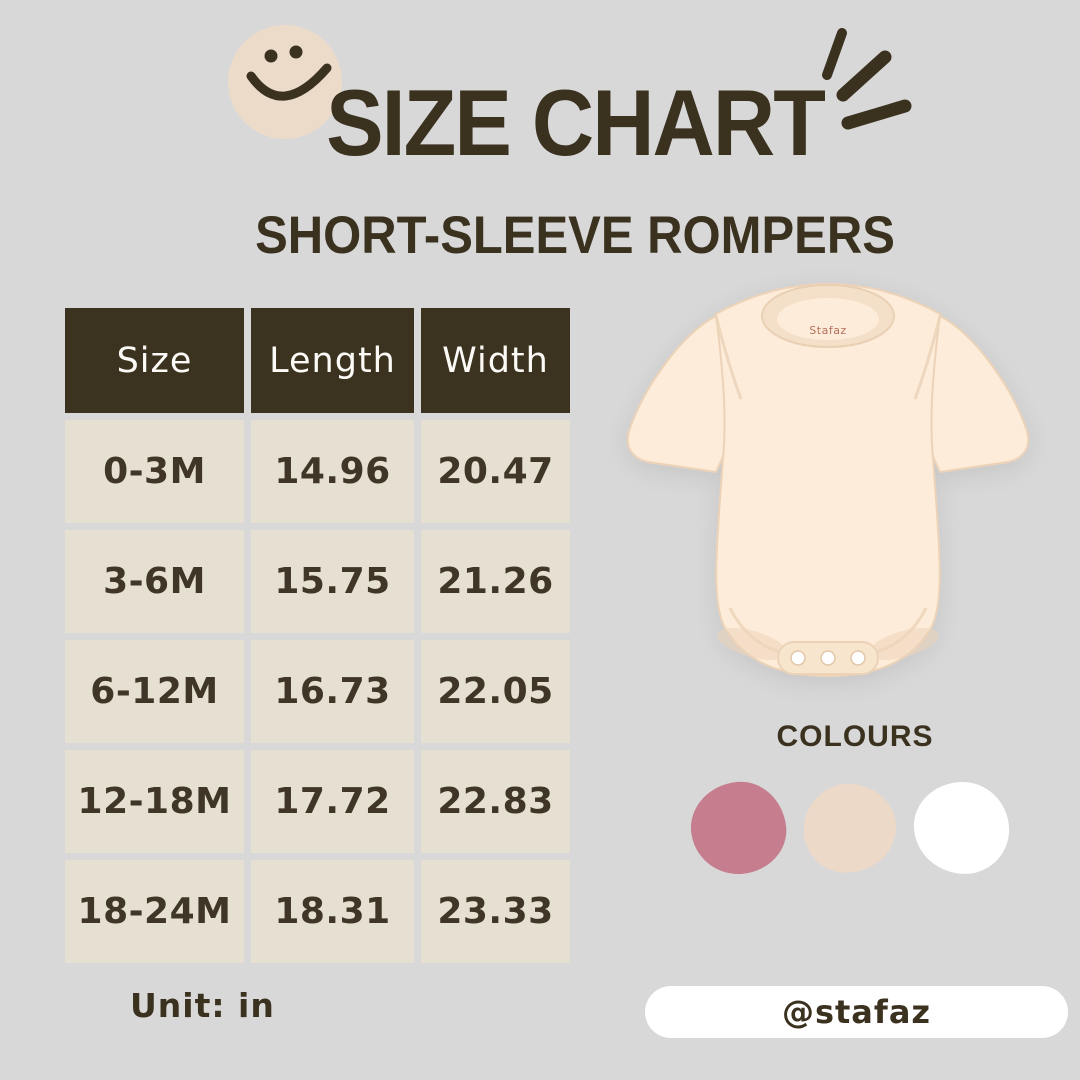 Image resolution: width=1080 pixels, height=1080 pixels. Describe the element at coordinates (154, 911) in the screenshot. I see `table-cell: 18-24M` at that location.